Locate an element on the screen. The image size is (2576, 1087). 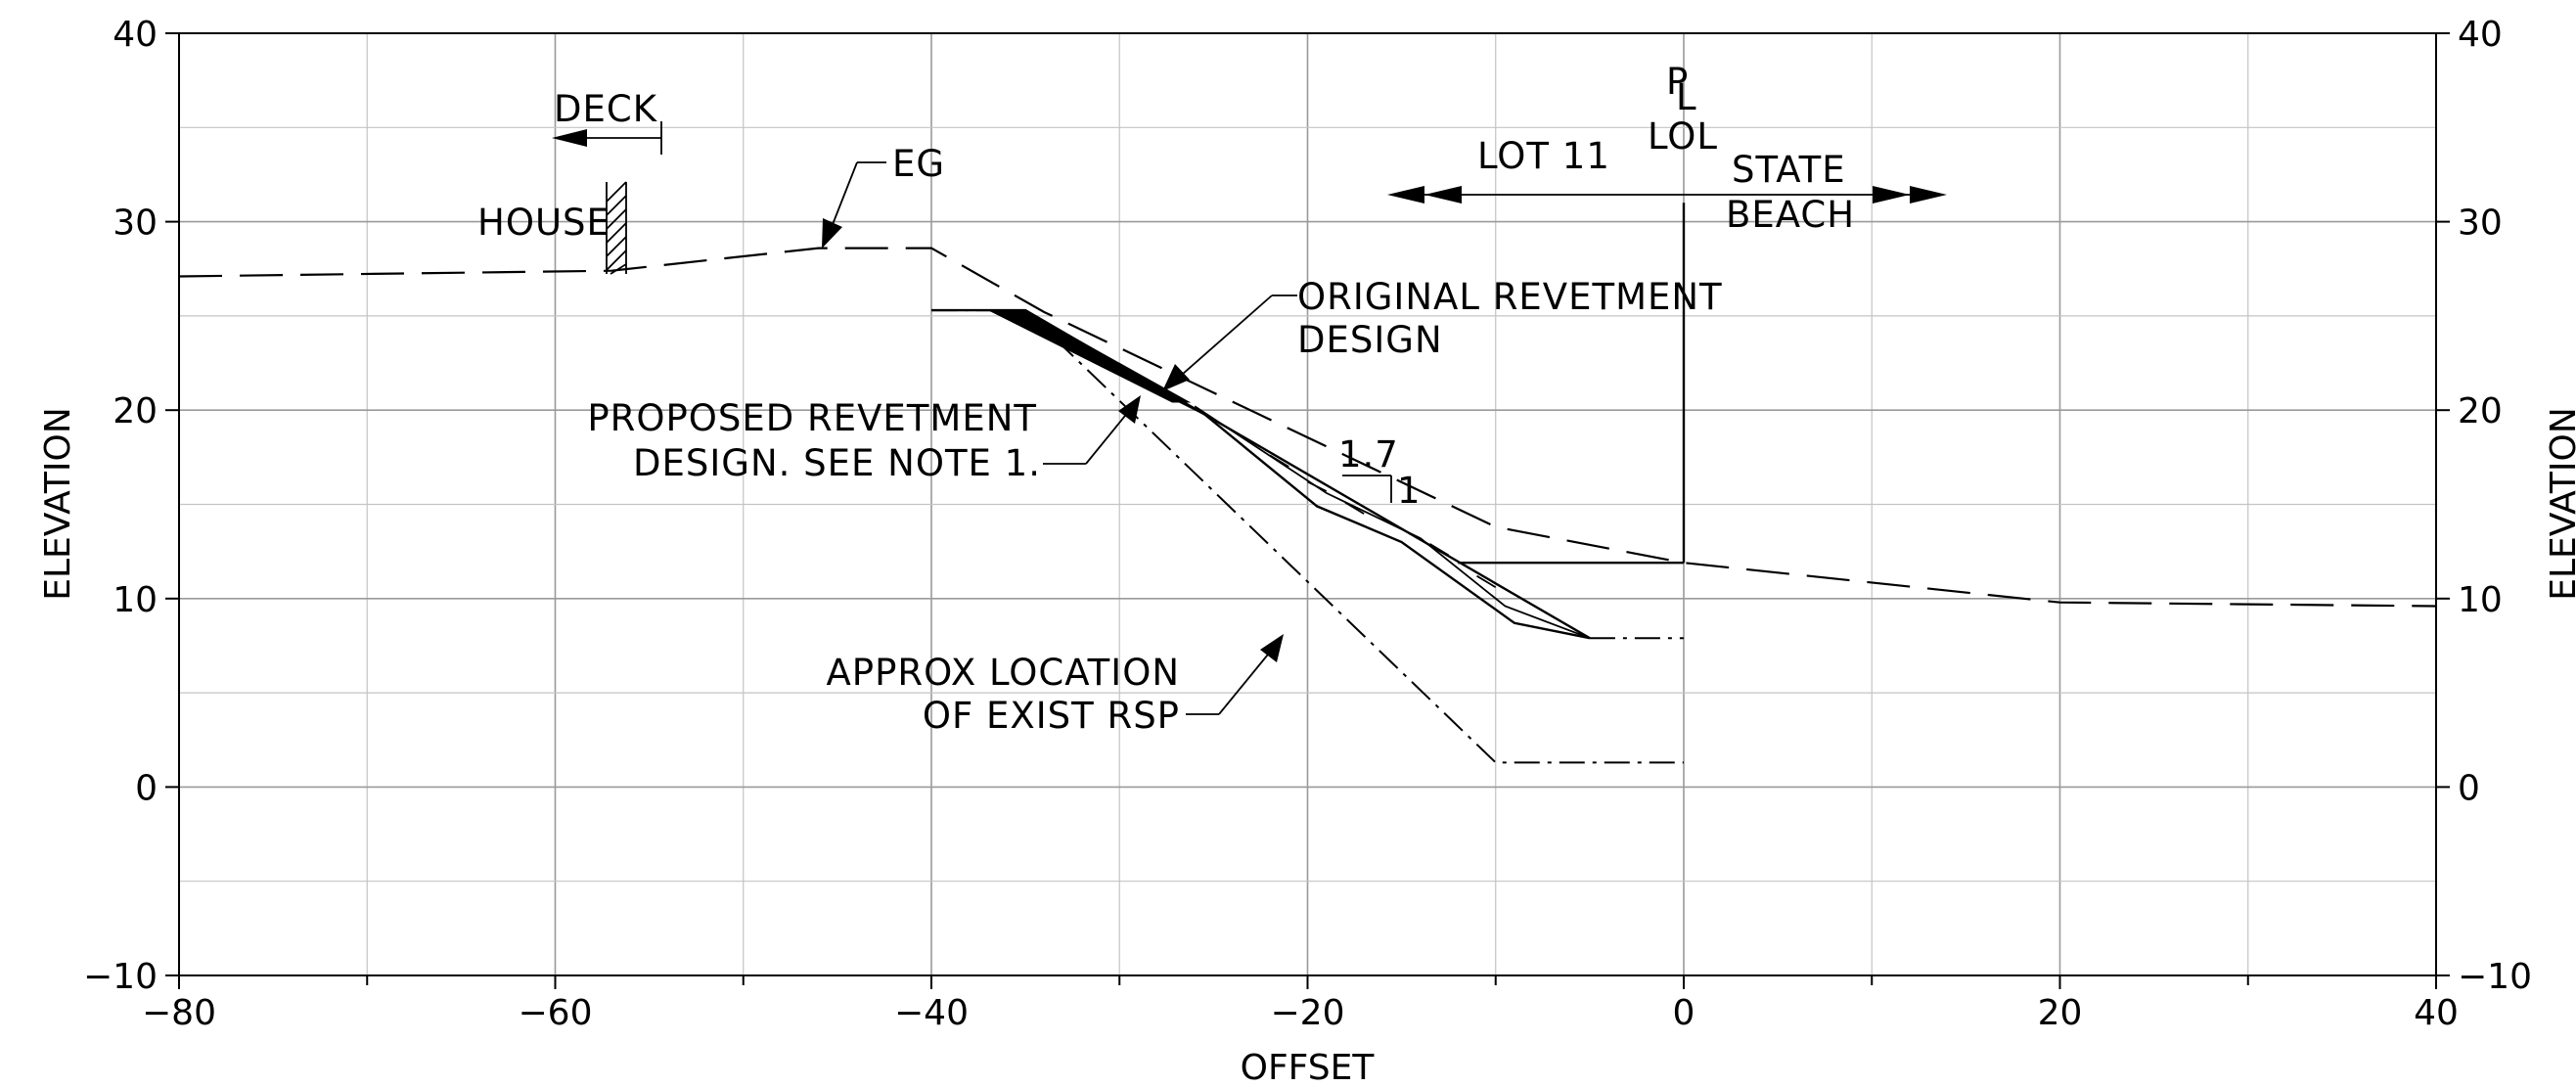
y-axis-title-right: ELEVATION is located at coordinates (2560, 504).